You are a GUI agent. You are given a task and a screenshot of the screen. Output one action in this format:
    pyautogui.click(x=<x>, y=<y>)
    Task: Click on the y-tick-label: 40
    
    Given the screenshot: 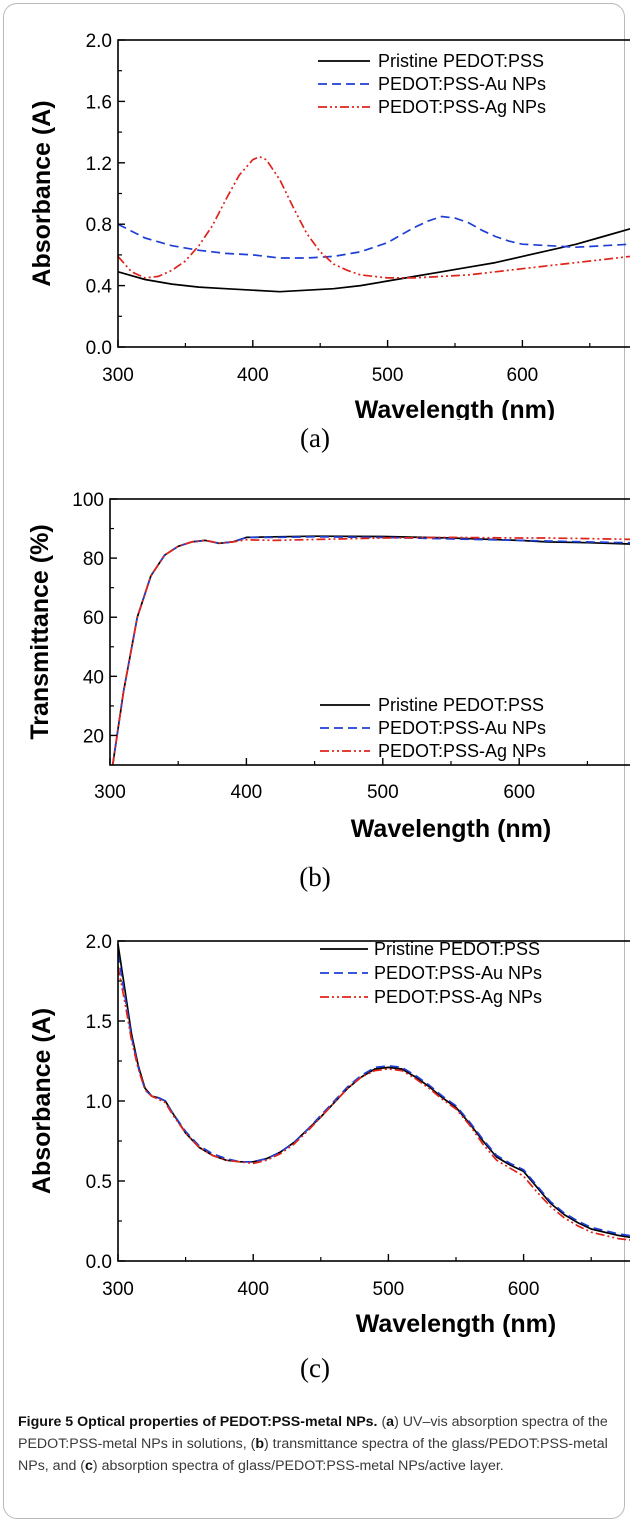 What is the action you would take?
    pyautogui.click(x=93, y=677)
    